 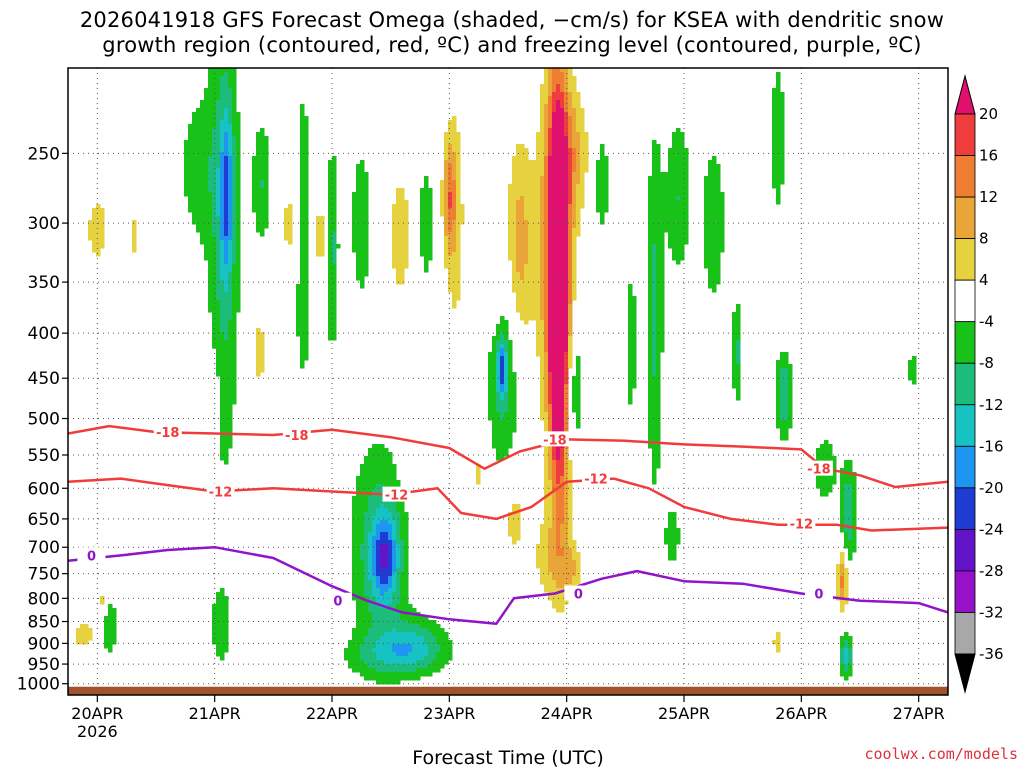 What do you see at coordinates (965, 673) in the screenshot?
I see `colorbar-bottom-arrow` at bounding box center [965, 673].